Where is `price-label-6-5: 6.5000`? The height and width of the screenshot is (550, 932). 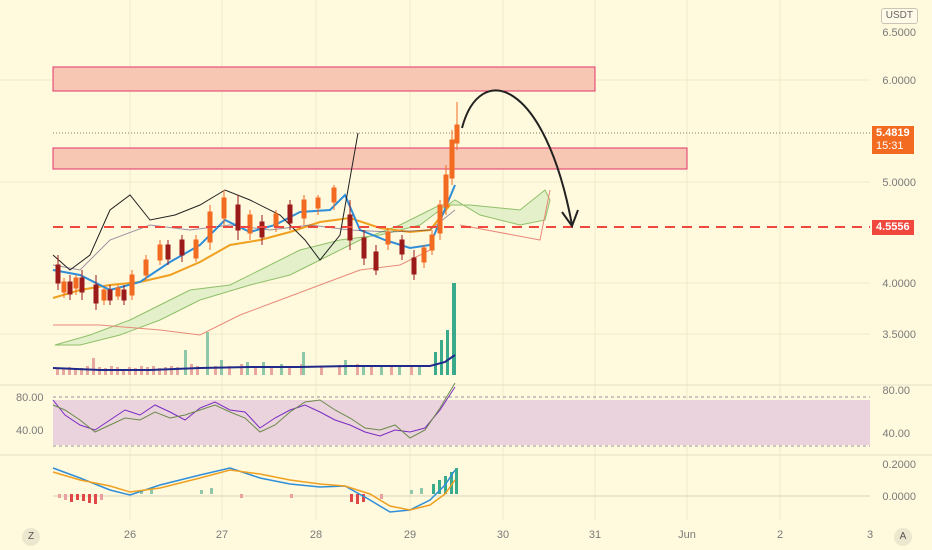
price-label-6-5: 6.5000 is located at coordinates (899, 33).